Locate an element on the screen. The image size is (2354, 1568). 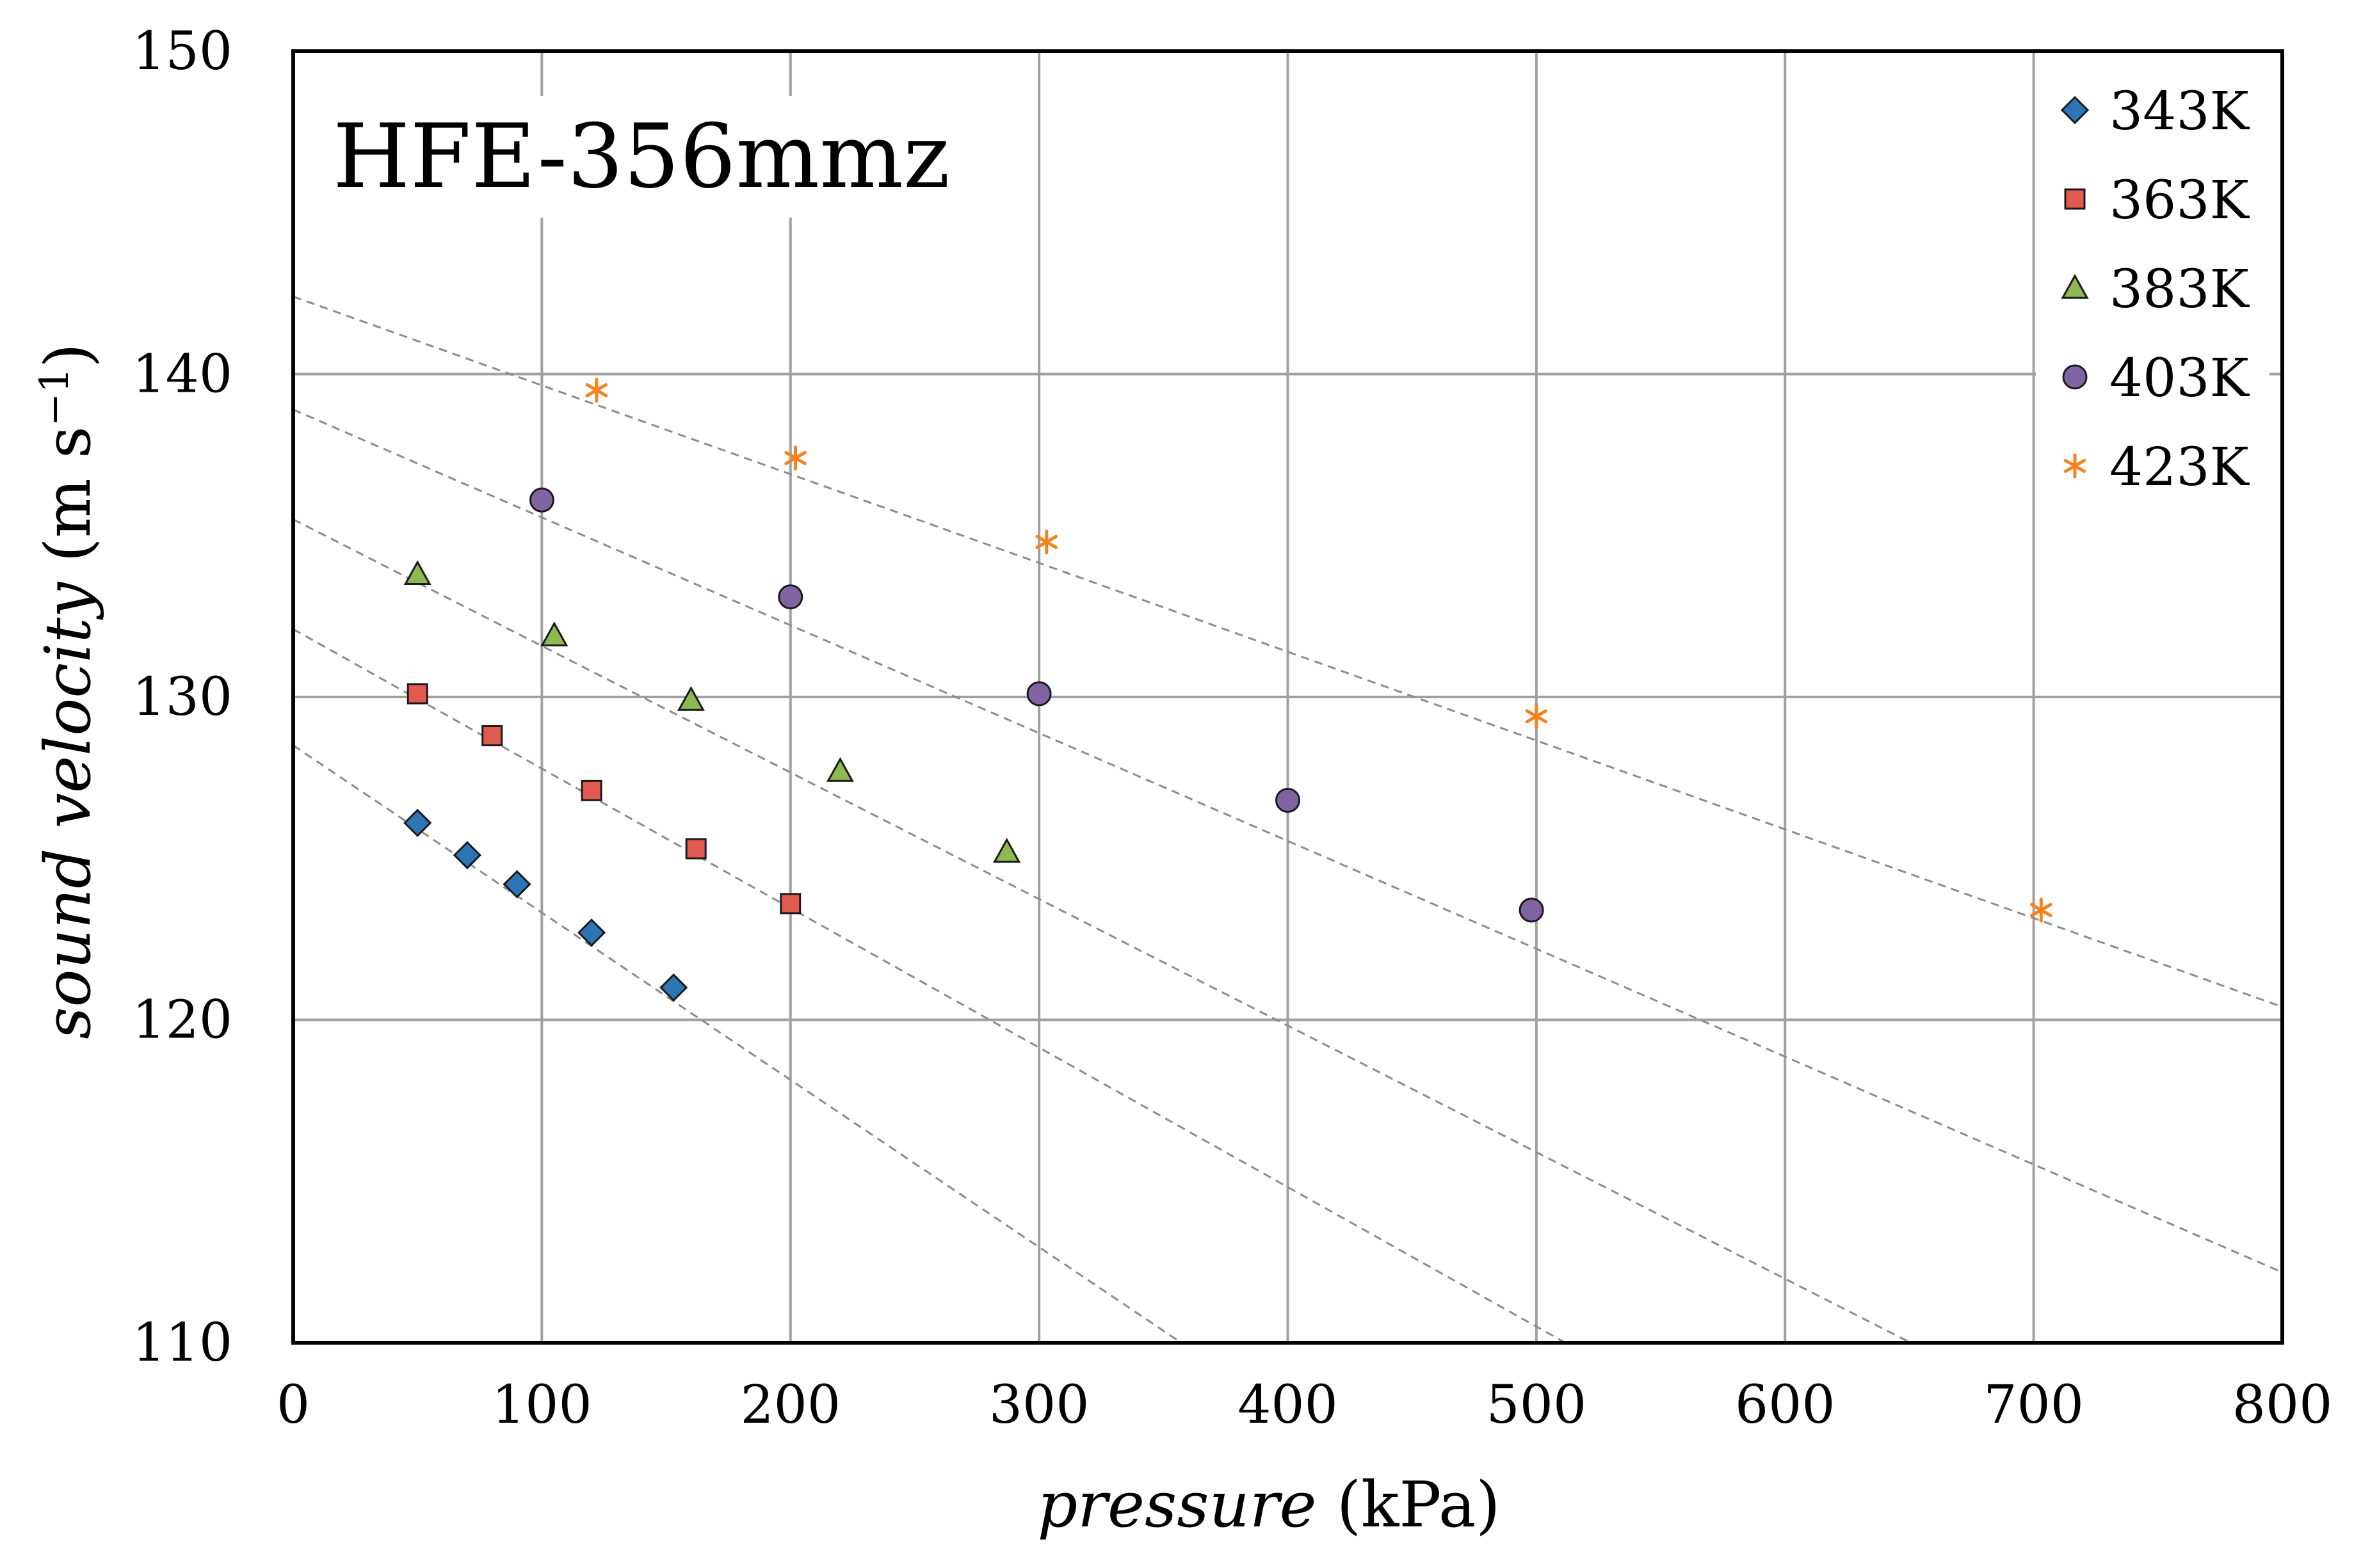
legend-marker-383K is located at coordinates (2075, 286).